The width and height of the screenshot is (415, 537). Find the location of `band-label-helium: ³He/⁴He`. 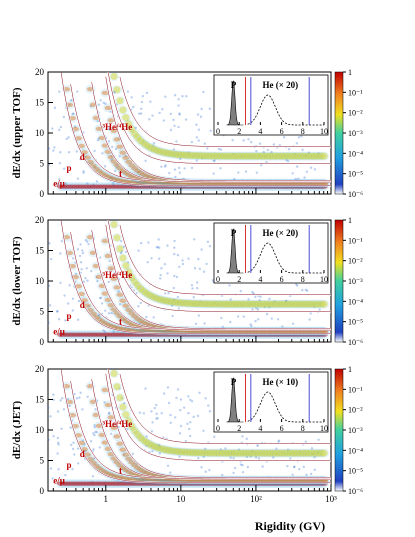

band-label-helium: ³He/⁴He is located at coordinates (117, 275).